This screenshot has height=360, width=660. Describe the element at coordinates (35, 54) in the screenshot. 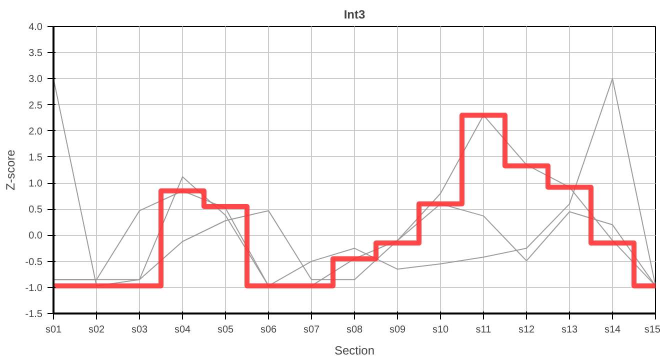

I see `y-tick-label: 3.5` at that location.